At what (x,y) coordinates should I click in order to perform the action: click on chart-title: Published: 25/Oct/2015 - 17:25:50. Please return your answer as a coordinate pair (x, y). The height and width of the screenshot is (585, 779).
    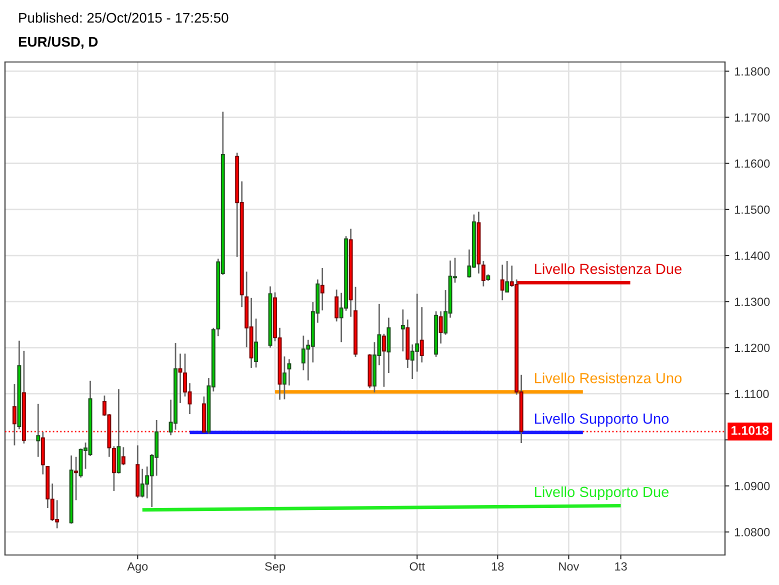
    Looking at the image, I should click on (123, 17).